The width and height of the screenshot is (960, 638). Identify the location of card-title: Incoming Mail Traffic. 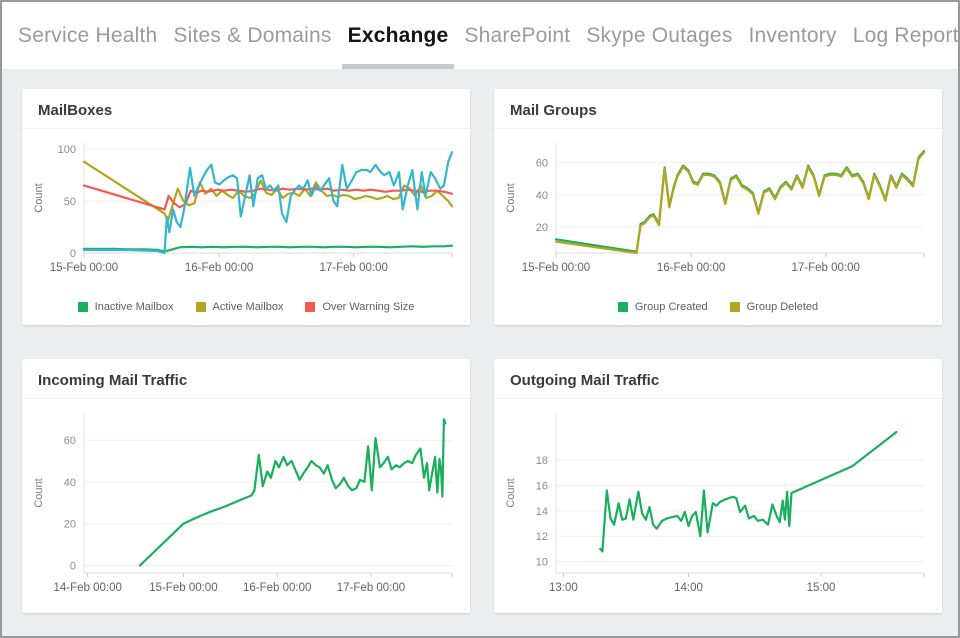
(113, 380).